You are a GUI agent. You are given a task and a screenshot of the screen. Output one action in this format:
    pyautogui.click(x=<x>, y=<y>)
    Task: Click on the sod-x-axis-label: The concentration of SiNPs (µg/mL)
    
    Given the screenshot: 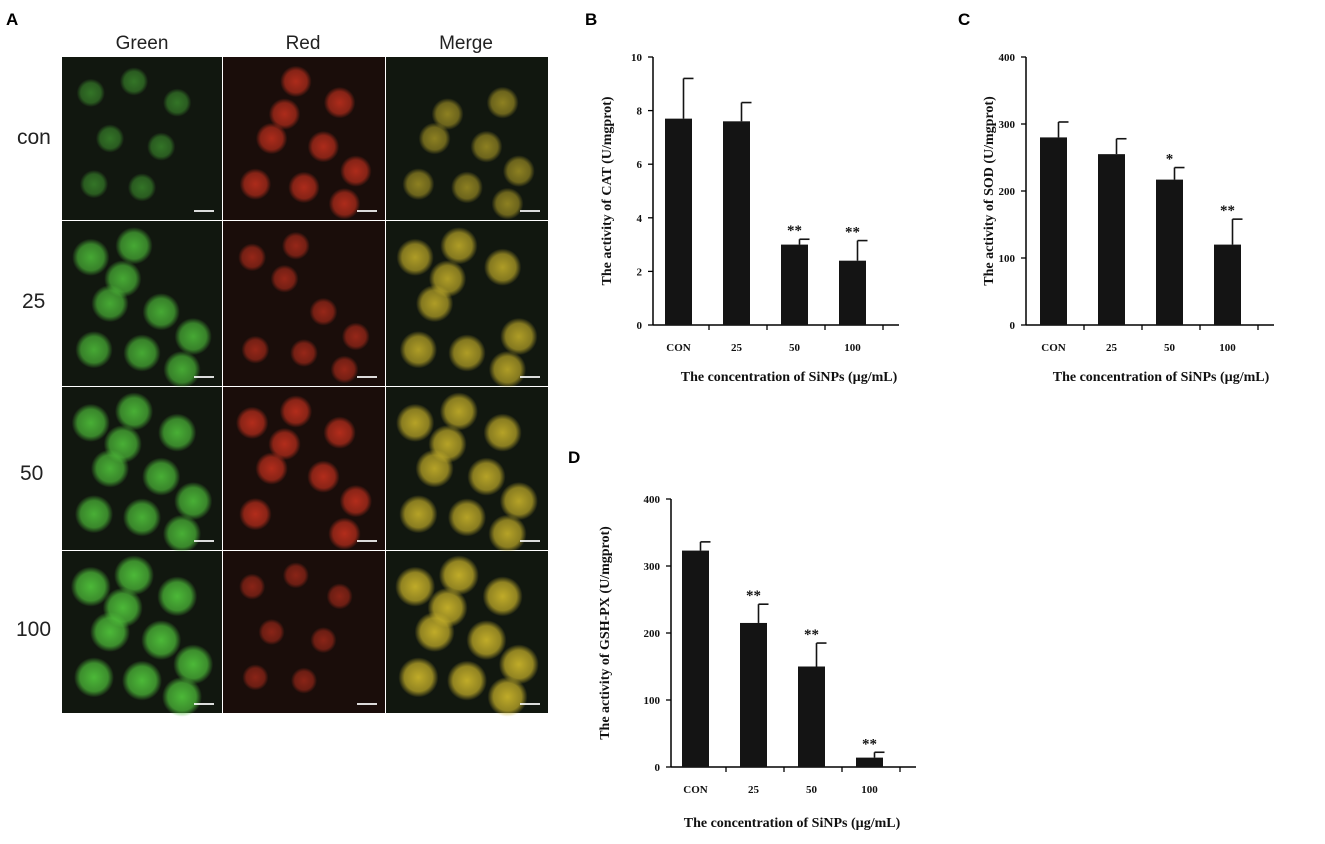 What is the action you would take?
    pyautogui.click(x=1161, y=377)
    